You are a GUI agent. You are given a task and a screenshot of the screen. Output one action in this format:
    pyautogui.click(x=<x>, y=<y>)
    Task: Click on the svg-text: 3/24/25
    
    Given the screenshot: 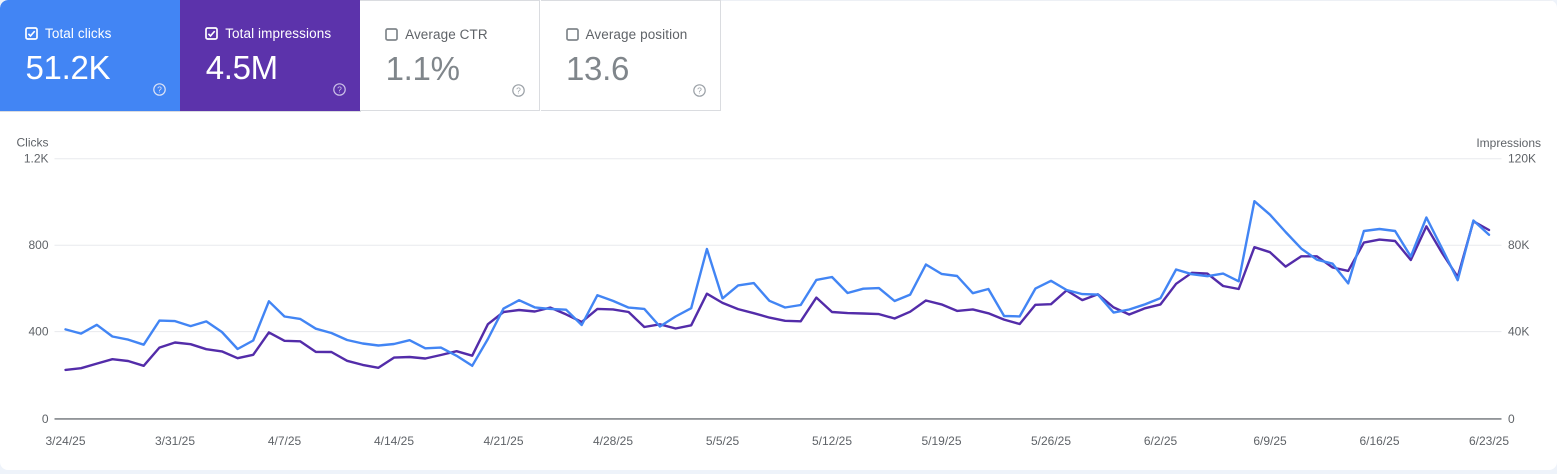 What is the action you would take?
    pyautogui.click(x=65, y=441)
    